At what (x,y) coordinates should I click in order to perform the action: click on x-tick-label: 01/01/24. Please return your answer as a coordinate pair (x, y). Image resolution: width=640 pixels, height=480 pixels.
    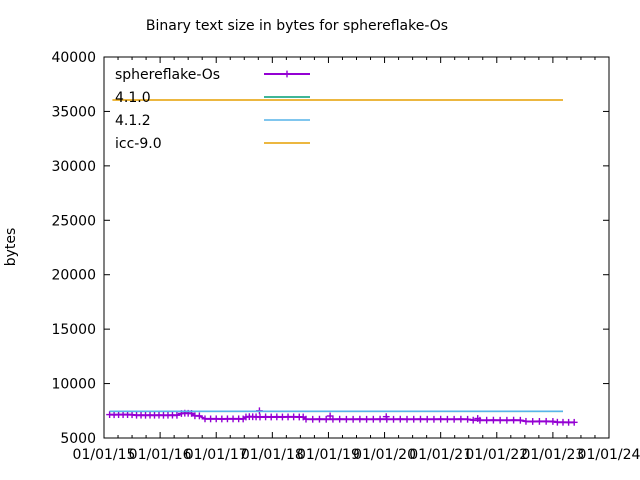
    Looking at the image, I should click on (609, 455).